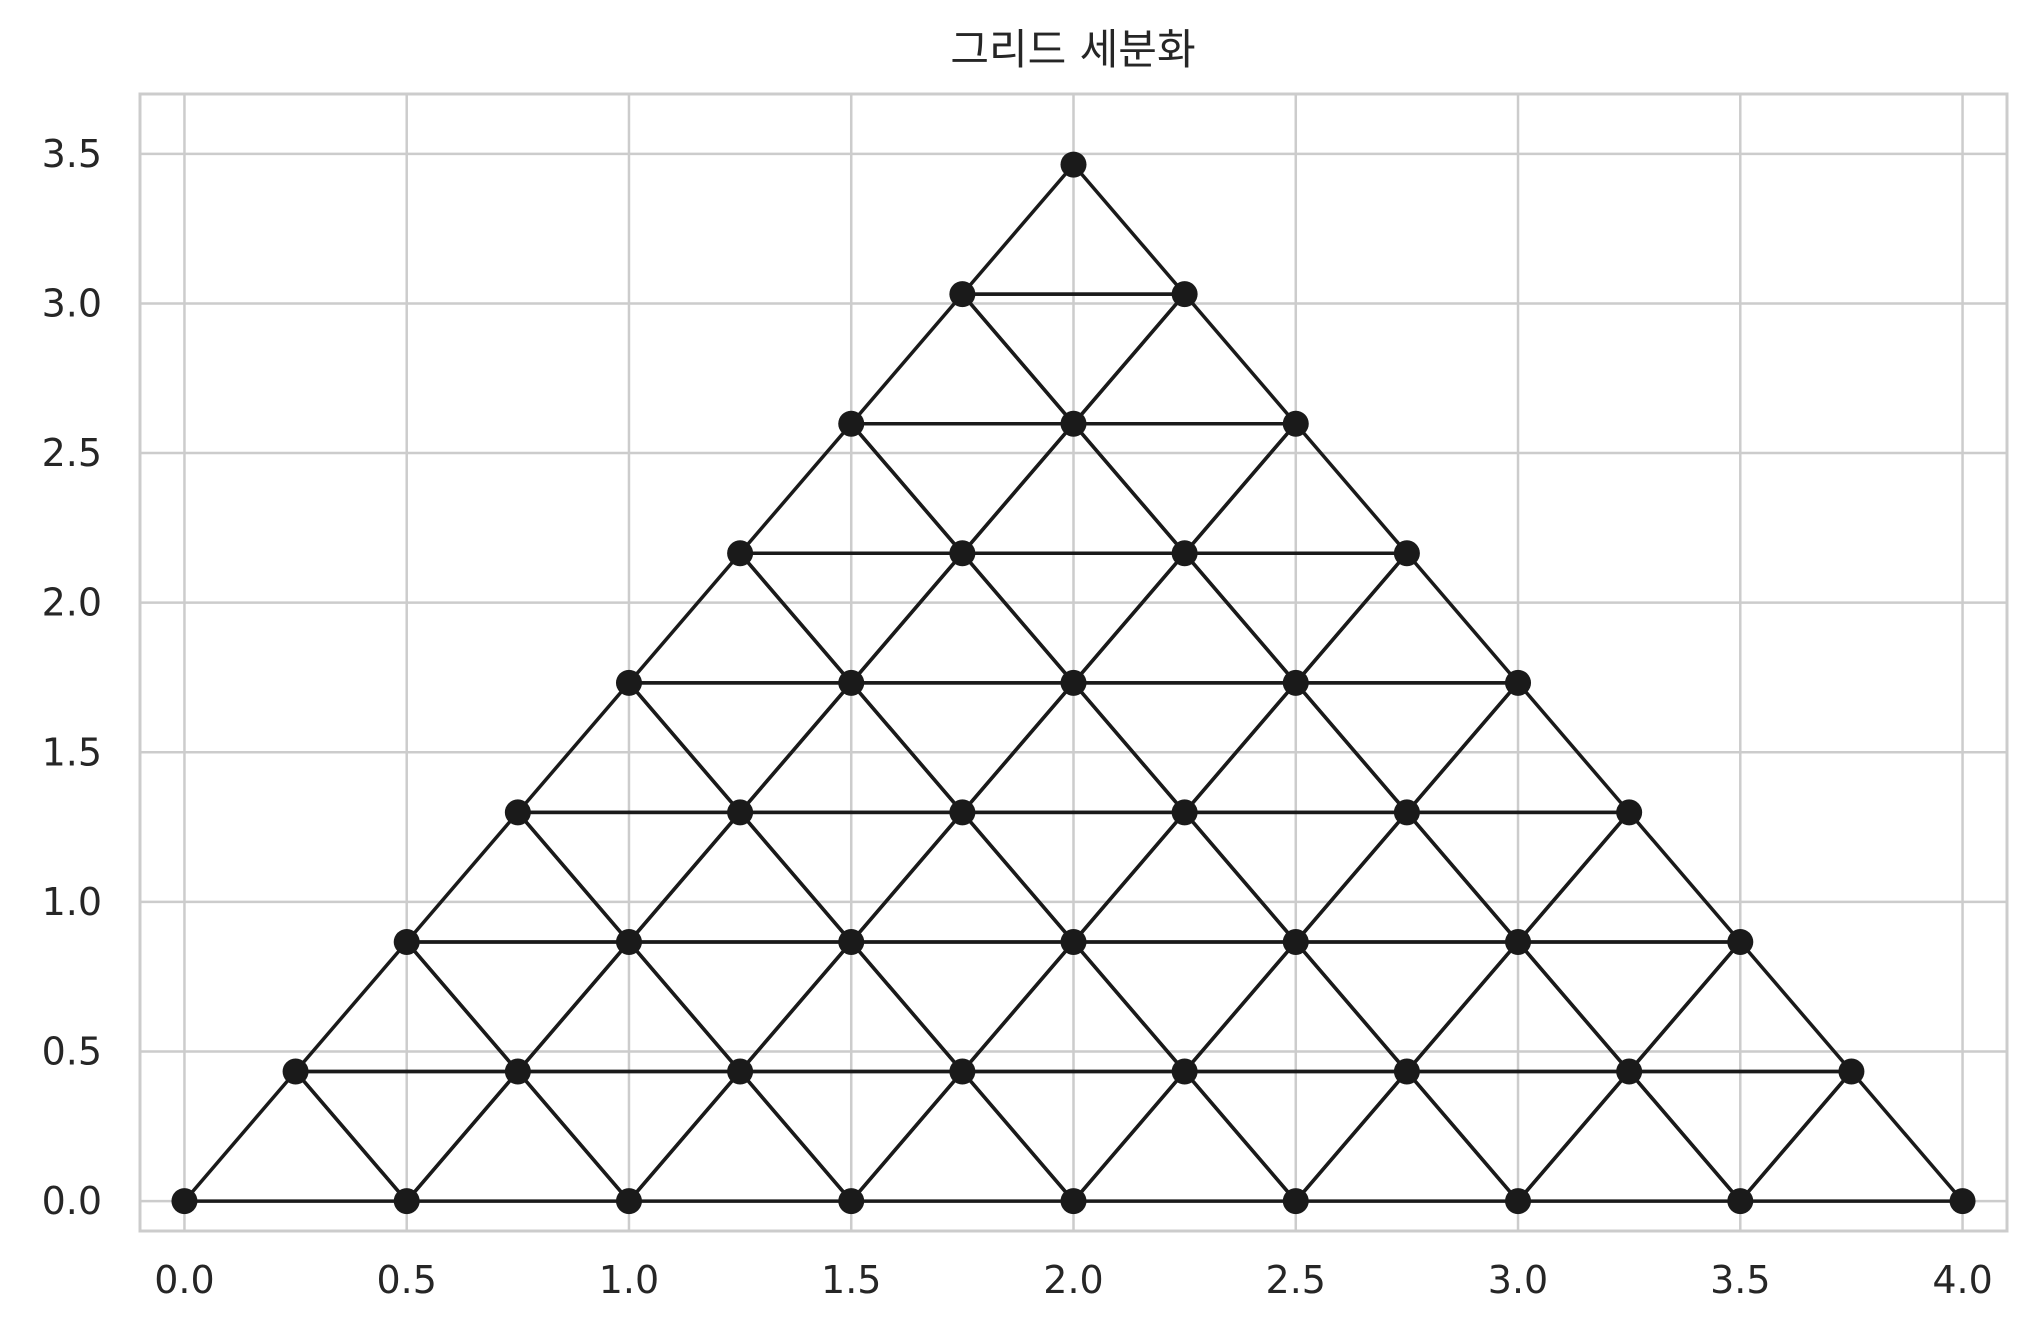  What do you see at coordinates (72, 677) in the screenshot?
I see `y-axis-ticks: 0.0 0.5 1.0 1.5 2.0 2.5 3.0 3.5` at bounding box center [72, 677].